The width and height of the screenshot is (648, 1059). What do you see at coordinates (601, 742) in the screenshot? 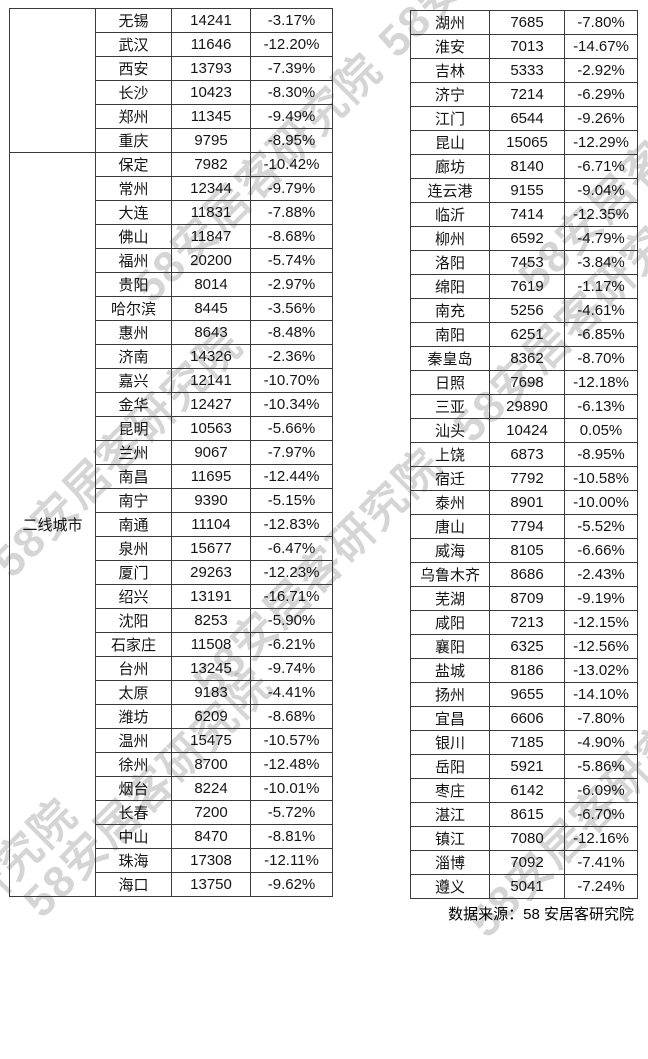
I see `change-cell: -4.90%` at bounding box center [601, 742].